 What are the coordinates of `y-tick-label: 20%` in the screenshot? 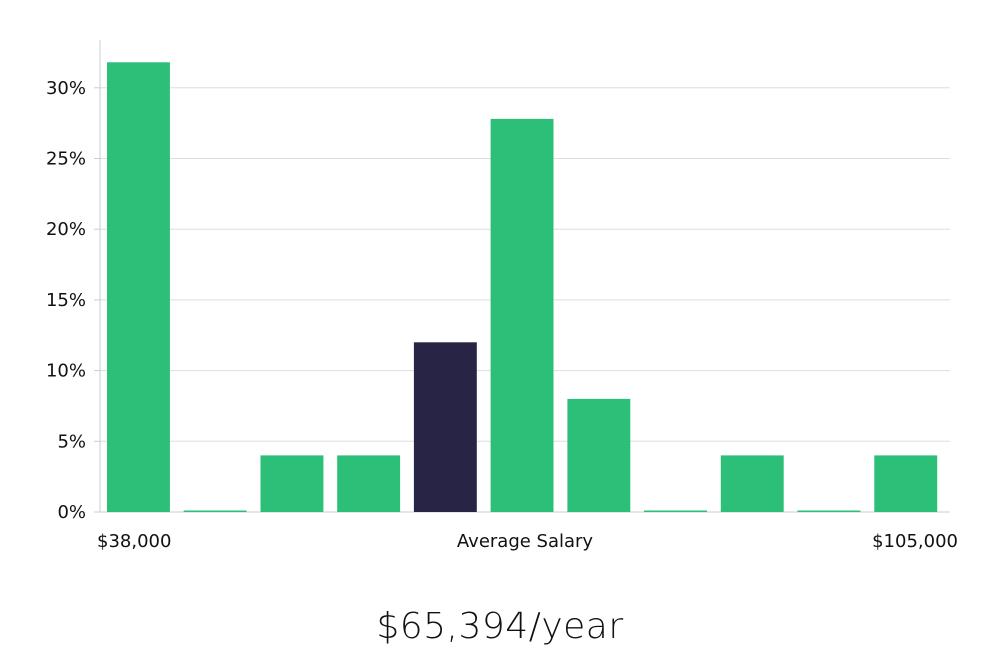 It's located at (66, 229).